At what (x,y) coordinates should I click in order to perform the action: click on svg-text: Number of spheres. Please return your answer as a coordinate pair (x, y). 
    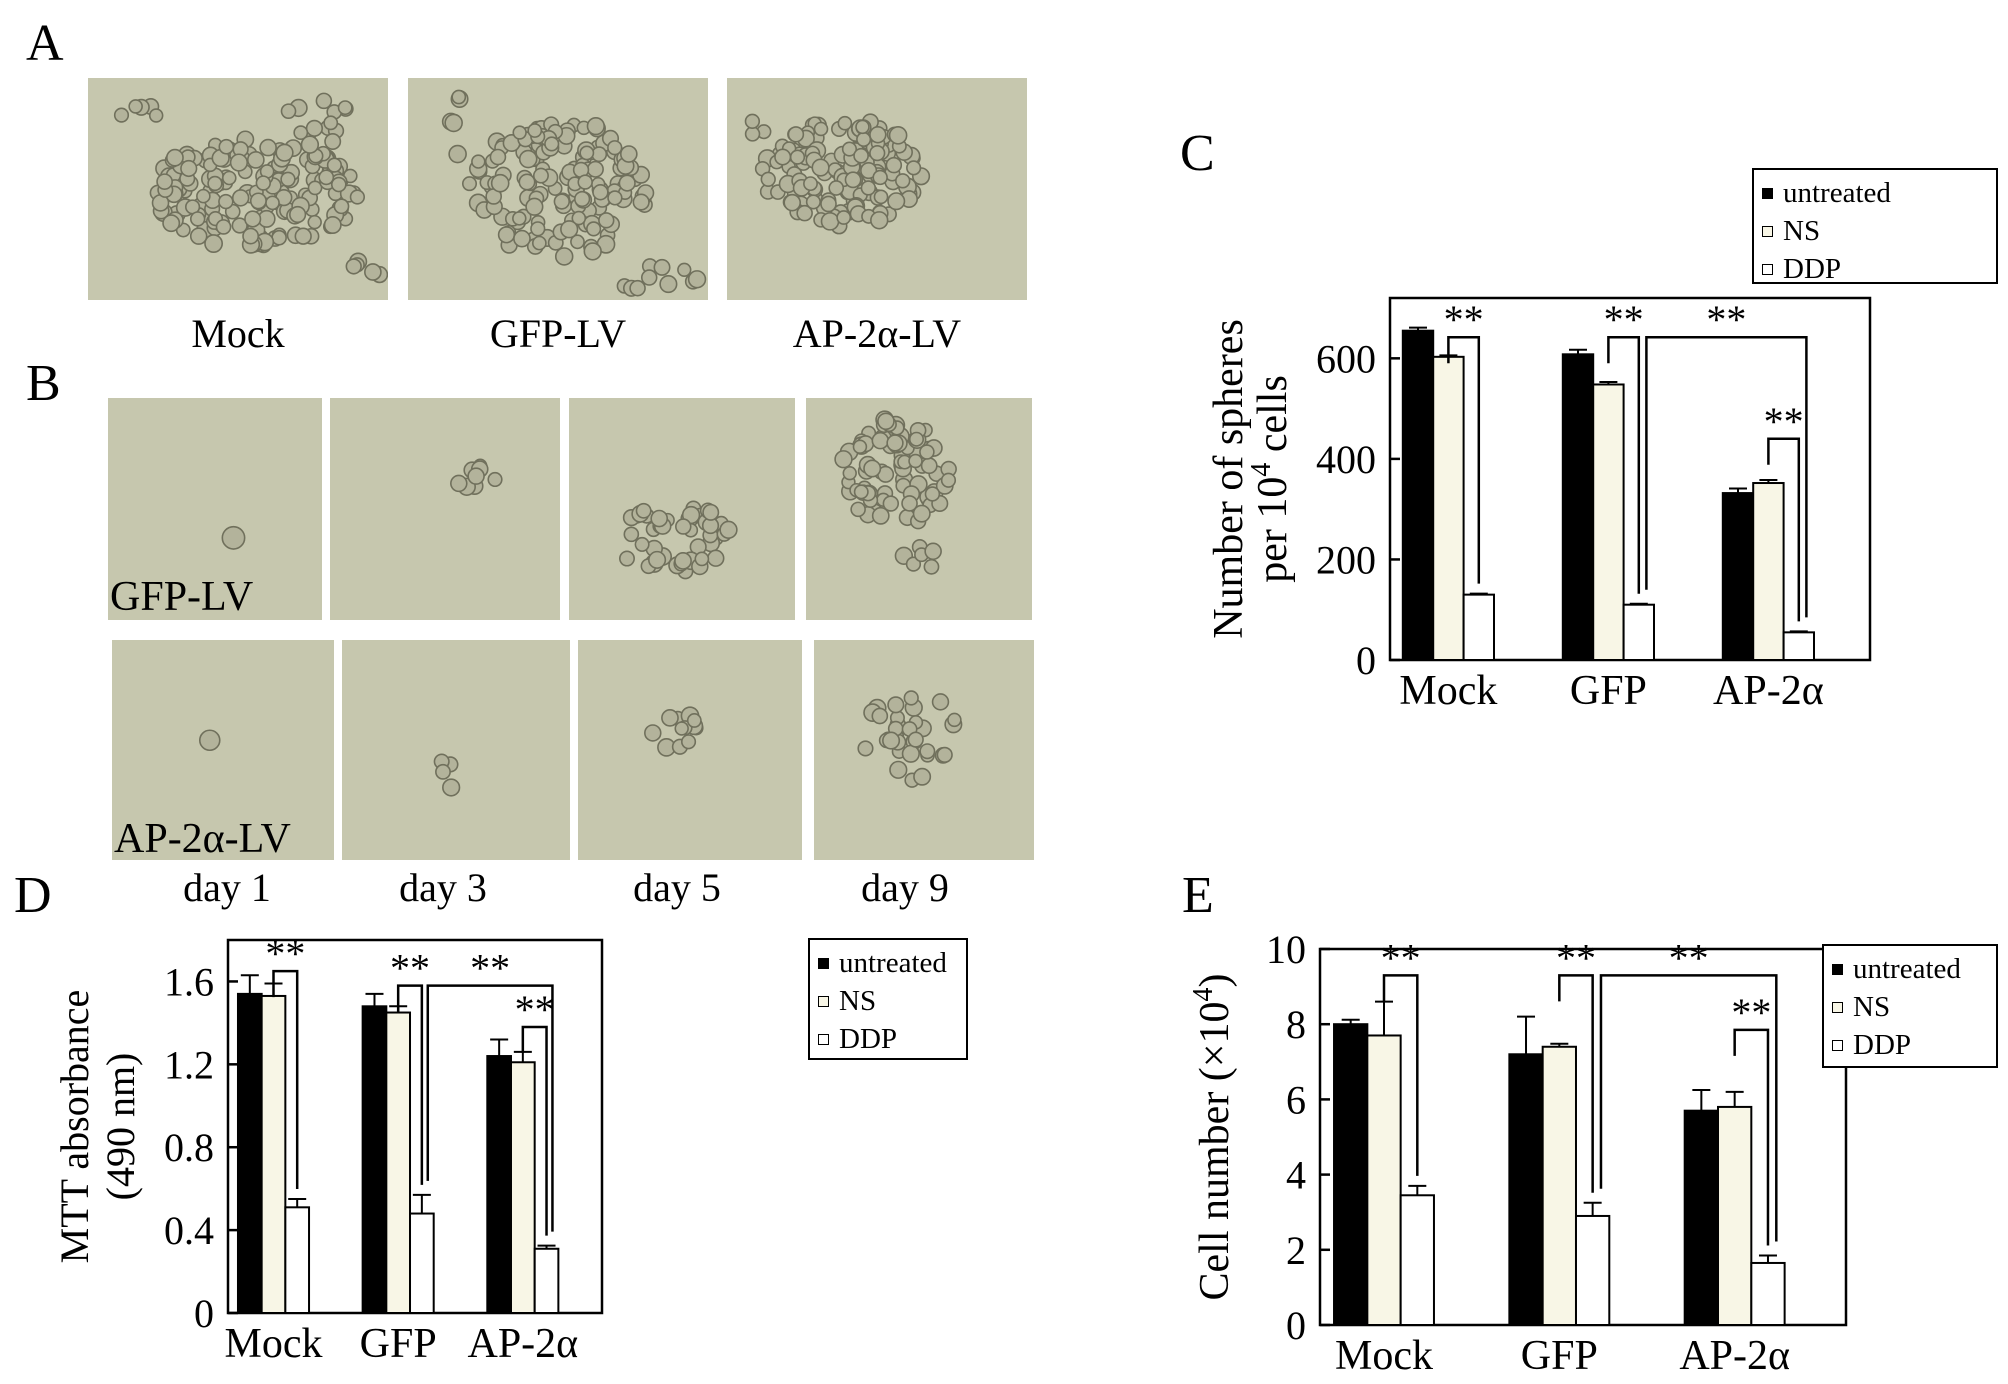
    Looking at the image, I should click on (1229, 479).